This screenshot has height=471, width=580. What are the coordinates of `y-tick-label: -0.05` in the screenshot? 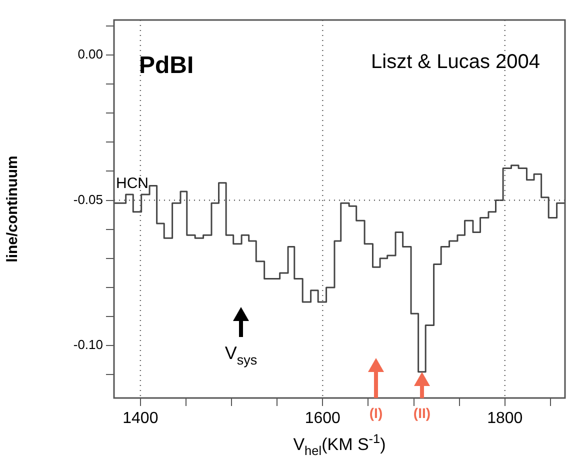 It's located at (88, 199).